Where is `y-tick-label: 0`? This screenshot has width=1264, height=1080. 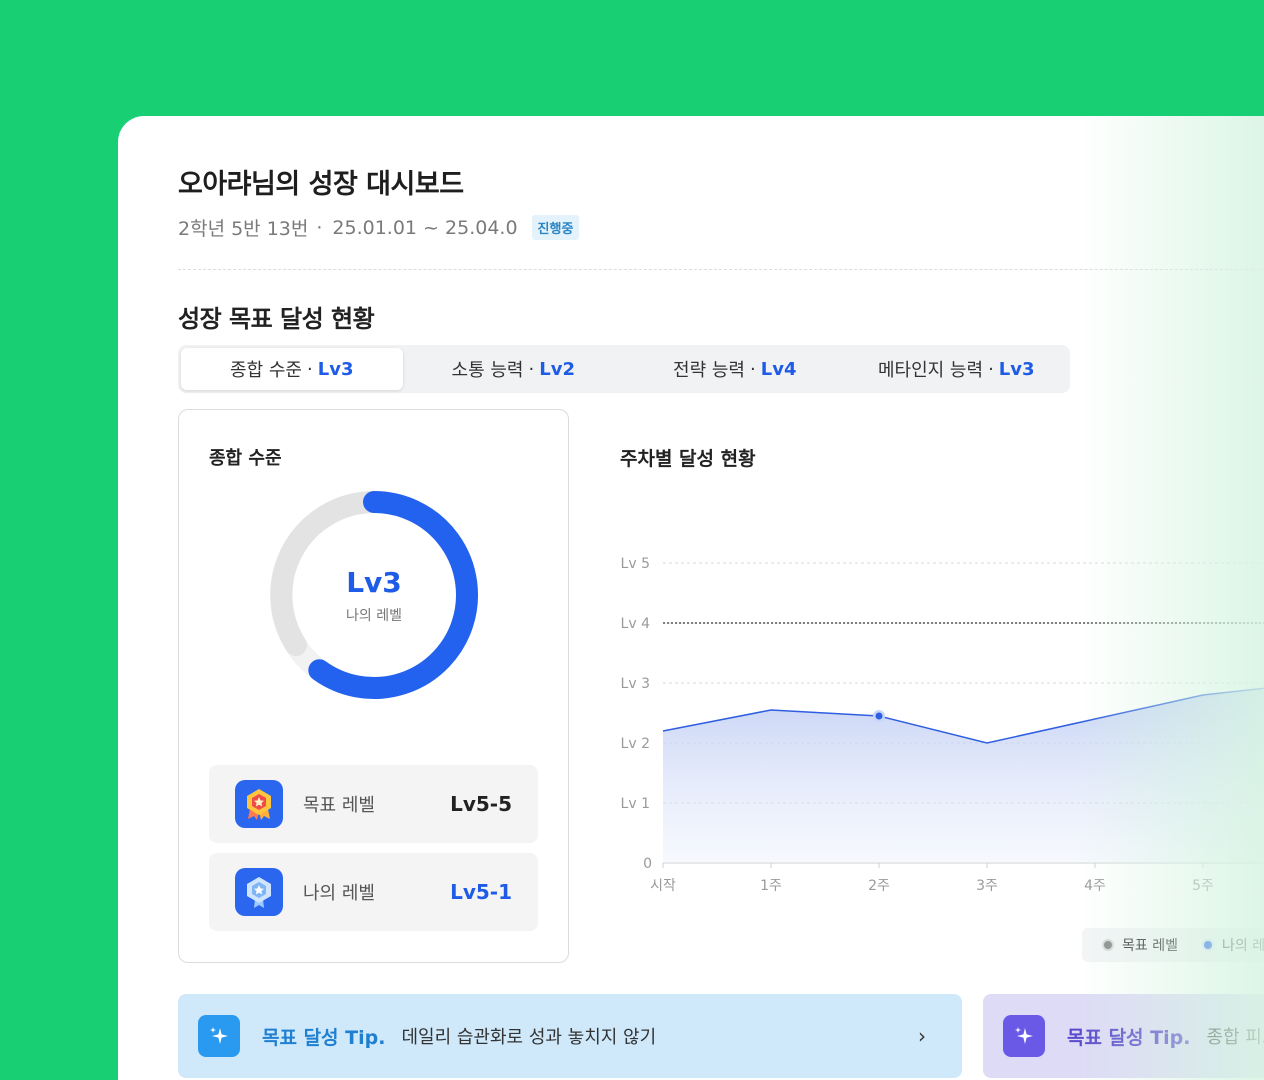
y-tick-label: 0 is located at coordinates (647, 864).